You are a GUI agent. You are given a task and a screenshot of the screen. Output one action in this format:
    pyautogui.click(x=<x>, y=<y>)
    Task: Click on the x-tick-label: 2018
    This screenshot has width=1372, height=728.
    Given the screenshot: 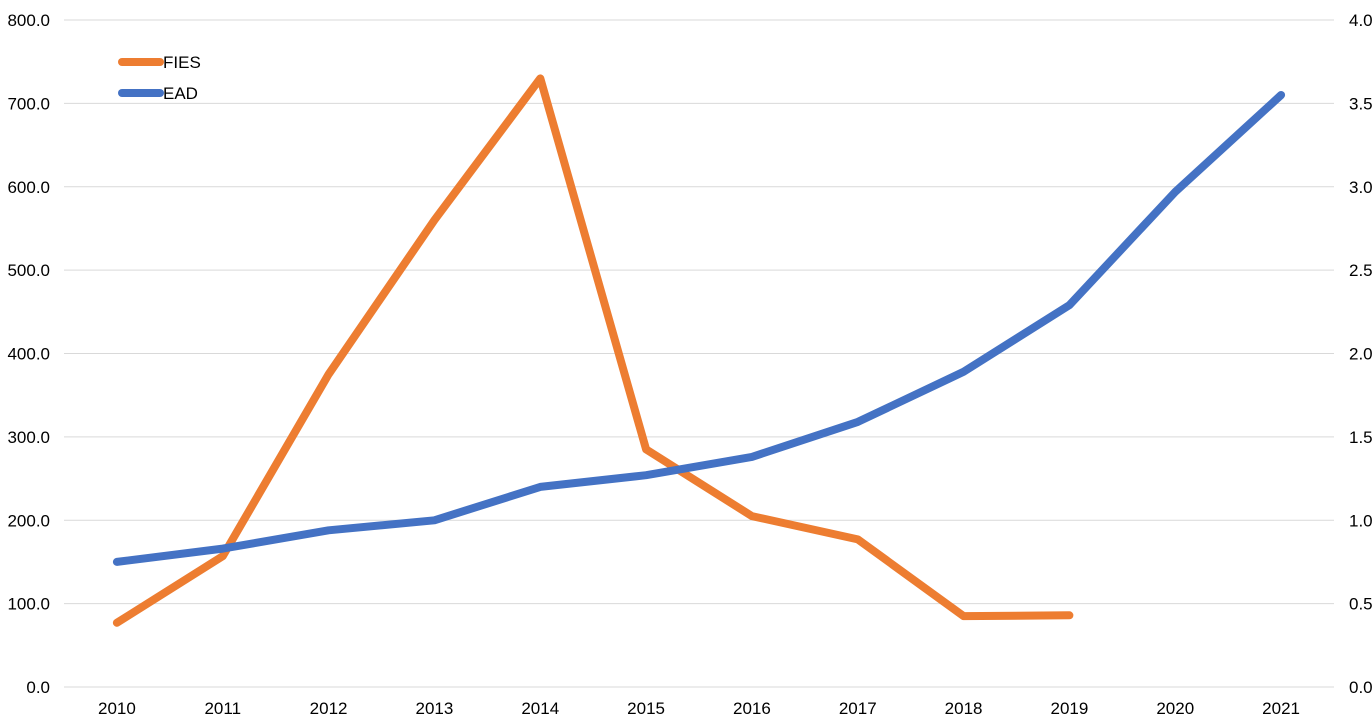 What is the action you would take?
    pyautogui.click(x=964, y=708)
    